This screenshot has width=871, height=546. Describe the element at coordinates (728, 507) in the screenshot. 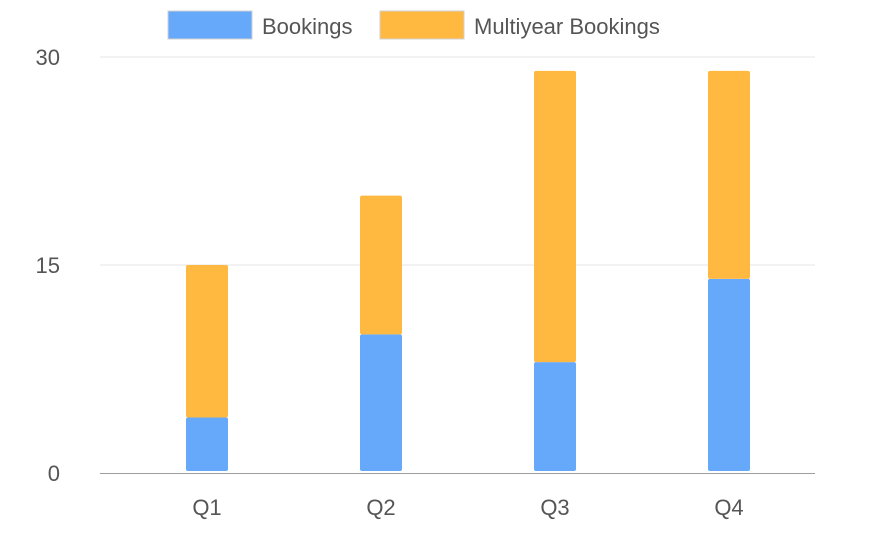

I see `x-tick-label: Q4` at that location.